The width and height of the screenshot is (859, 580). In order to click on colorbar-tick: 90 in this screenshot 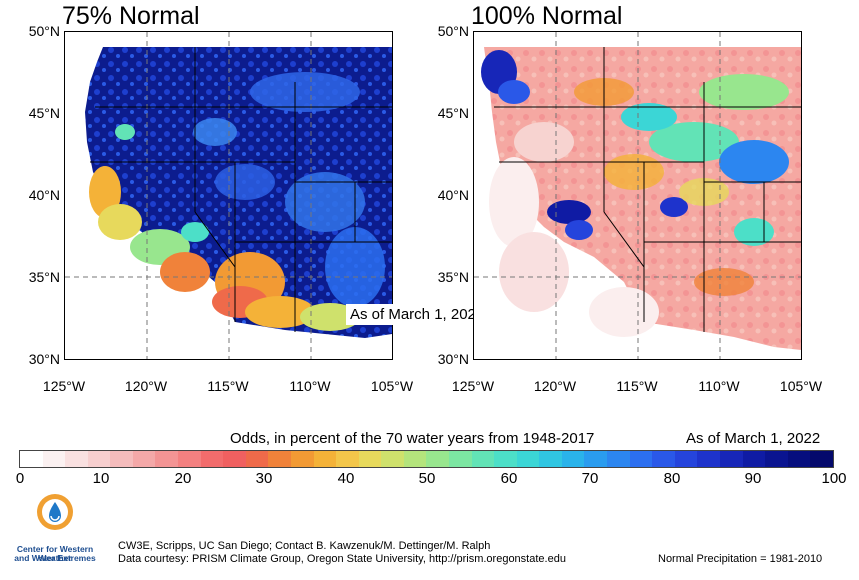, I will do `click(753, 478)`.